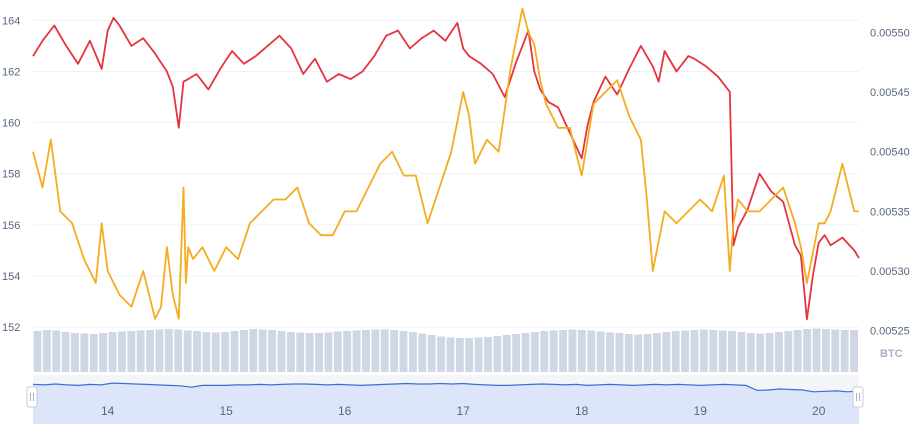 Image resolution: width=920 pixels, height=428 pixels. What do you see at coordinates (11, 72) in the screenshot?
I see `left-tick-label: 162` at bounding box center [11, 72].